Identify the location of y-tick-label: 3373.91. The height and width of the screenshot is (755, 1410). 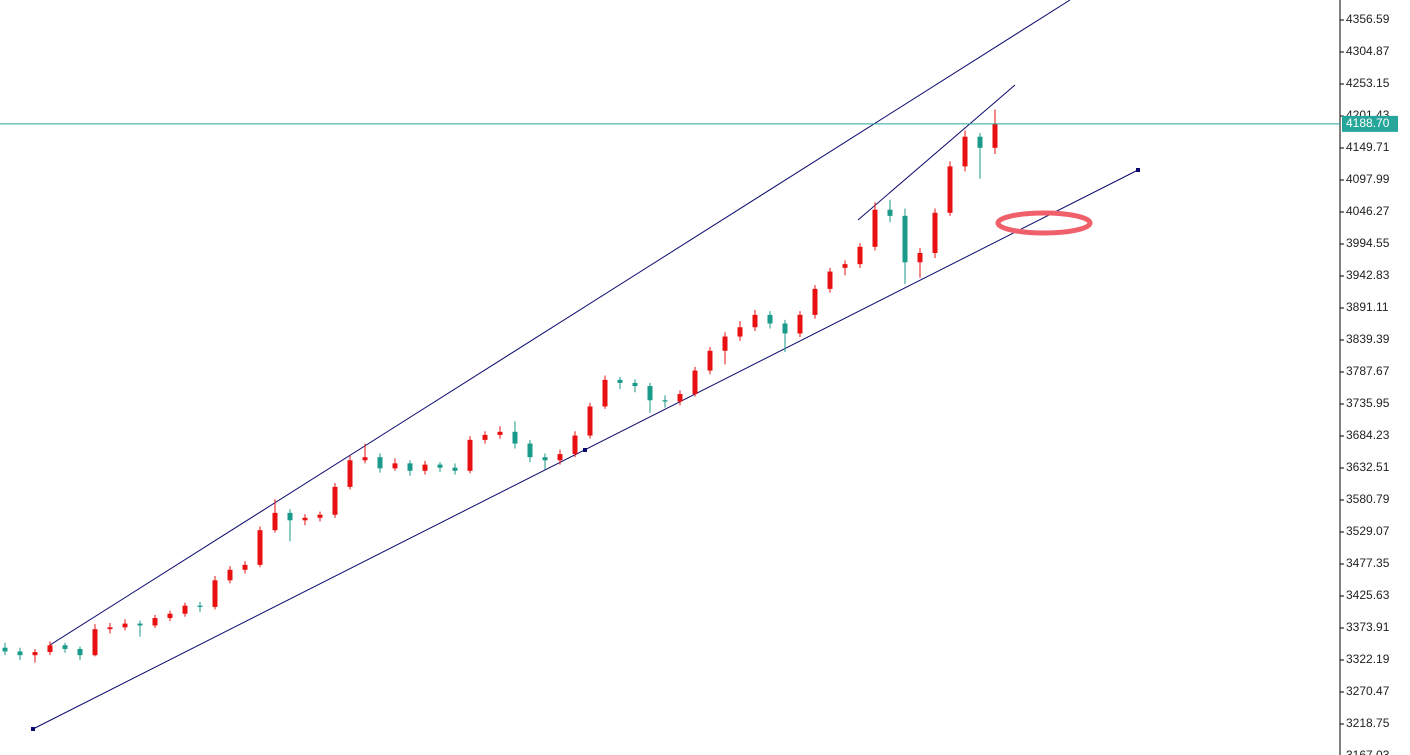
(1368, 627).